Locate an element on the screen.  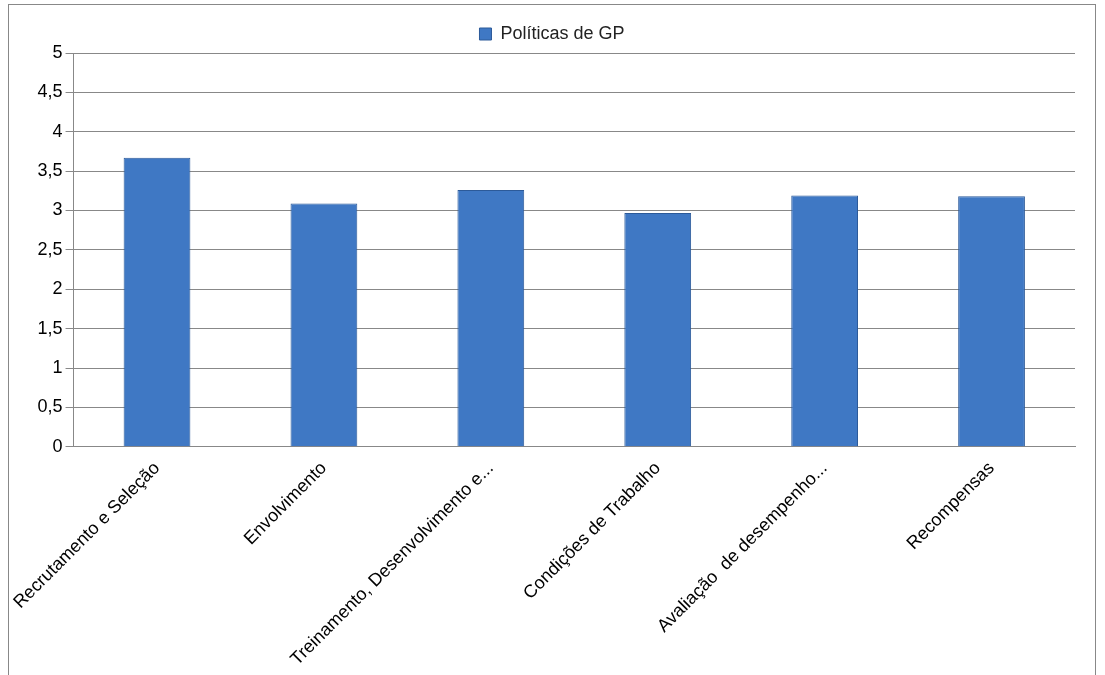
y-tick-label: 1,5 is located at coordinates (50, 327).